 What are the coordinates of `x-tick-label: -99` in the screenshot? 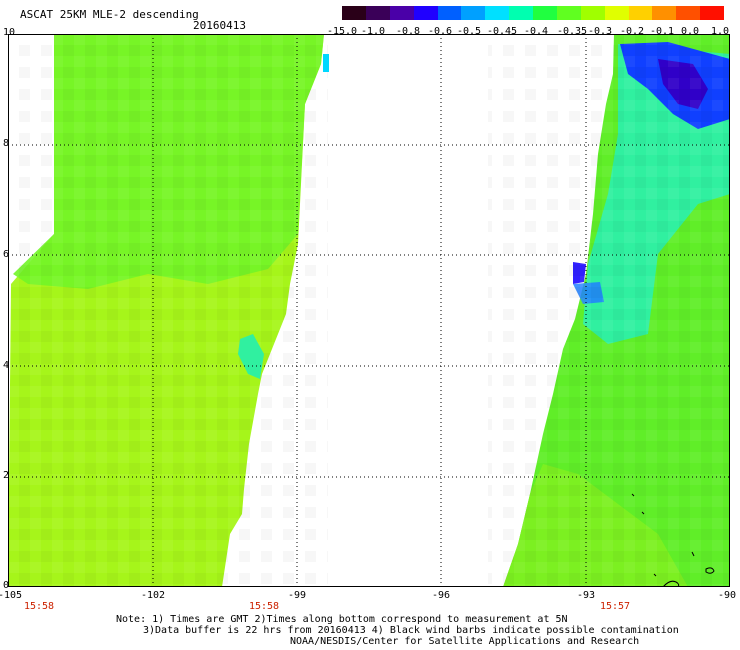 It's located at (297, 595).